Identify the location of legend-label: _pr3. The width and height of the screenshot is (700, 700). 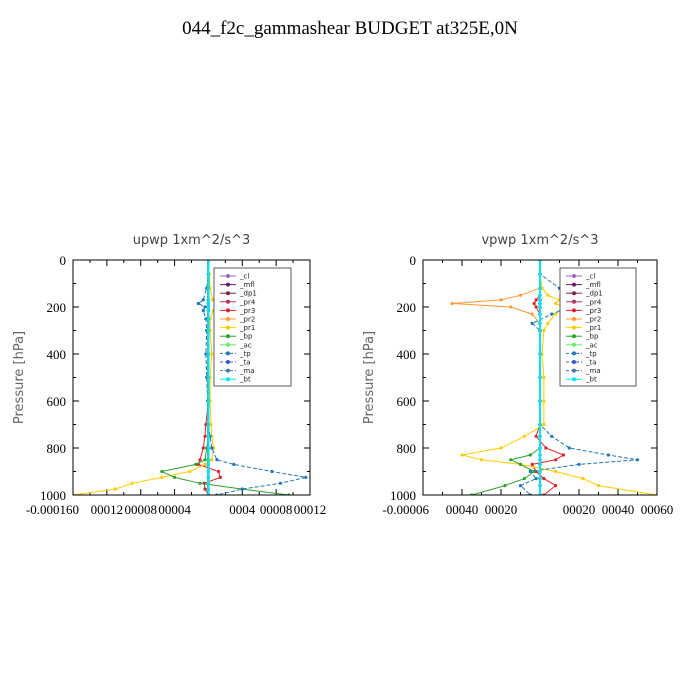
(247, 311).